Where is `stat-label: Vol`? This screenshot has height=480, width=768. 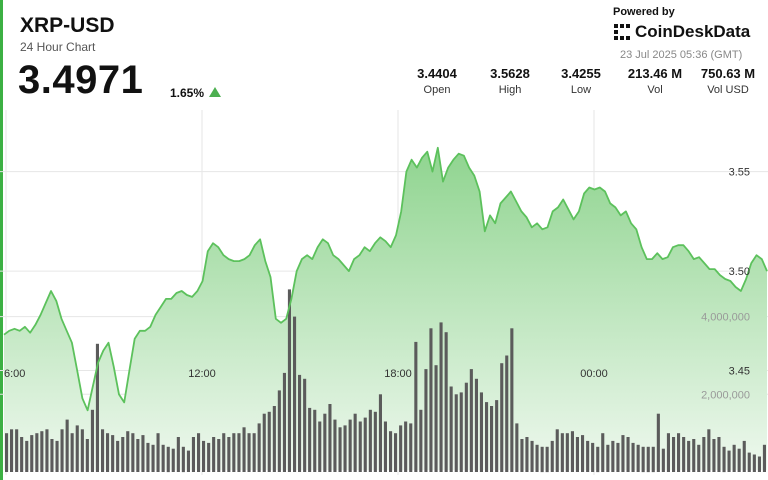 stat-label: Vol is located at coordinates (655, 90).